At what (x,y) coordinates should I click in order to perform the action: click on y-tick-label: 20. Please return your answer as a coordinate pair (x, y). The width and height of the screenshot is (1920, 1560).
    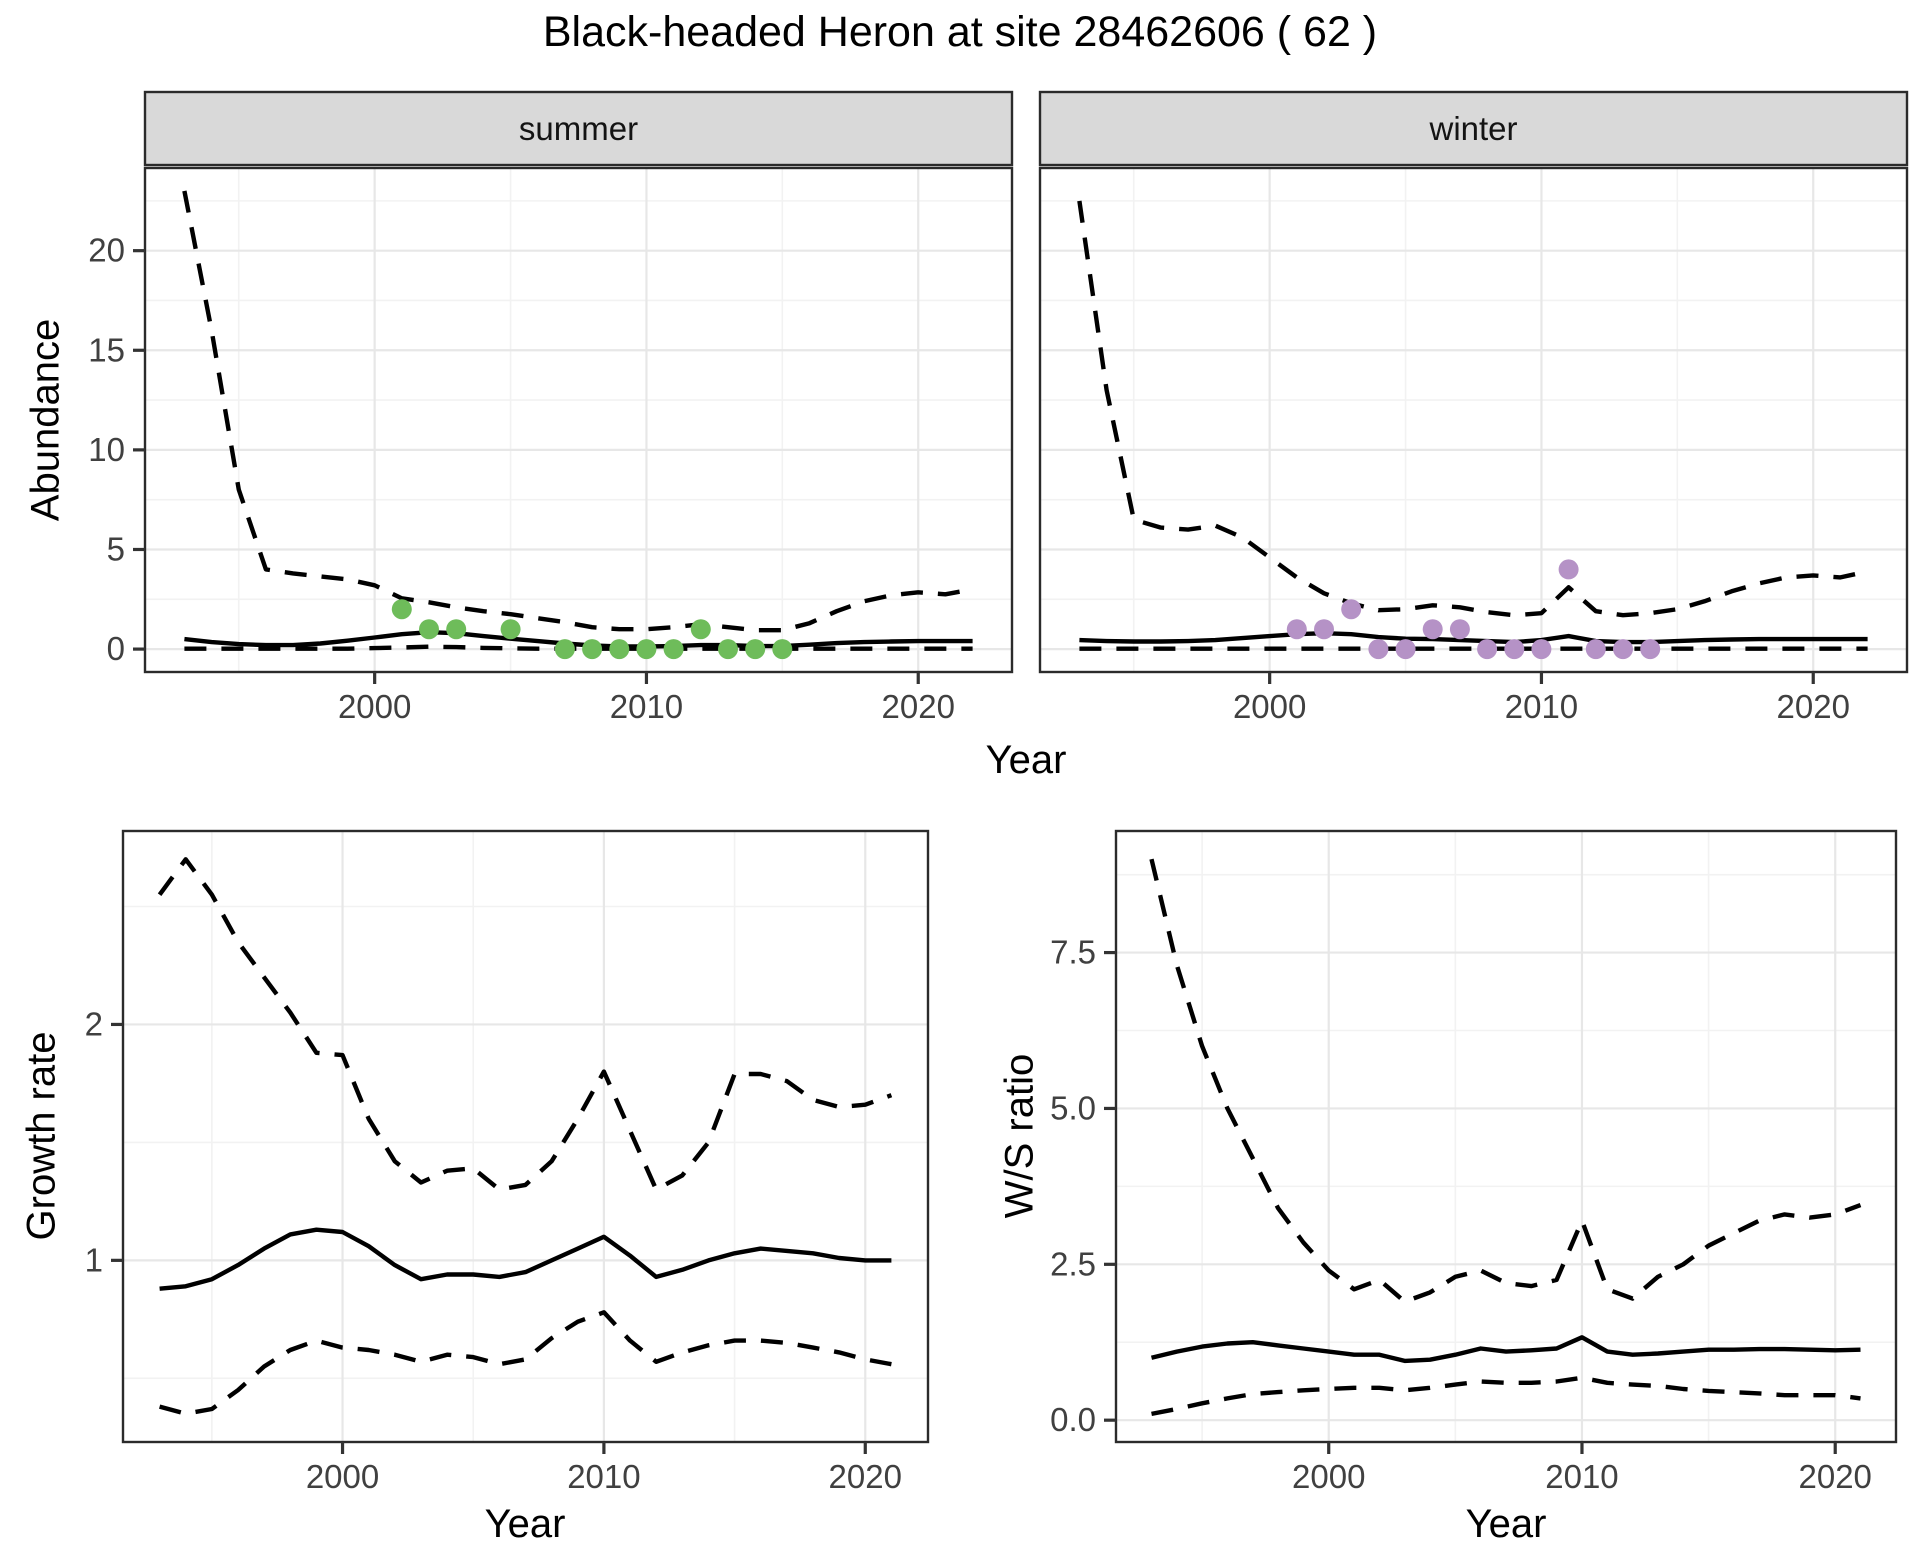
    Looking at the image, I should click on (106, 250).